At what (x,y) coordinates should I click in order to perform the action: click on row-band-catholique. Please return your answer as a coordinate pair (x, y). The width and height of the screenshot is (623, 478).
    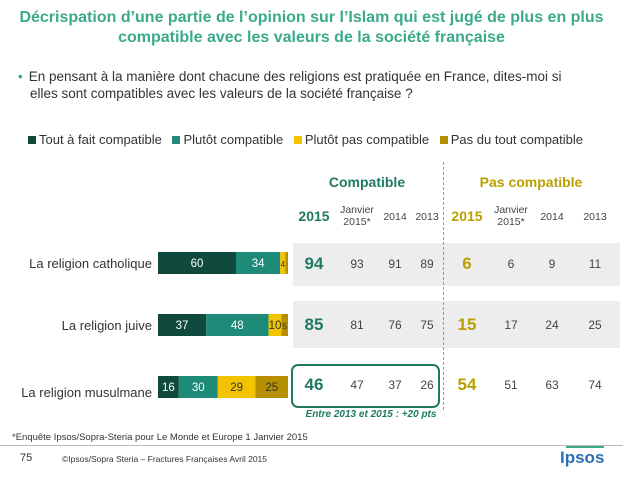
    Looking at the image, I should click on (456, 264).